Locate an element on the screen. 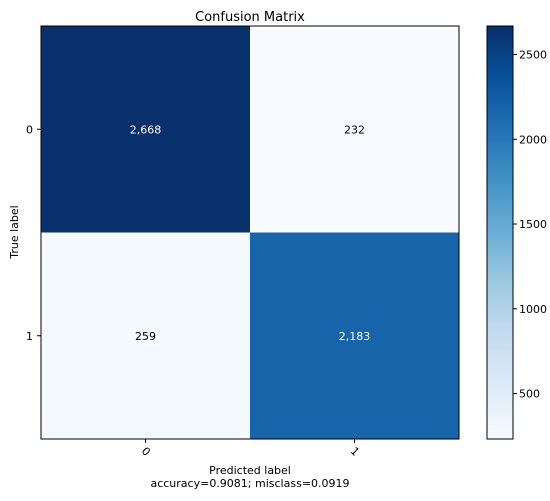 The height and width of the screenshot is (501, 550). x-tick-label-0: 0 is located at coordinates (146, 452).